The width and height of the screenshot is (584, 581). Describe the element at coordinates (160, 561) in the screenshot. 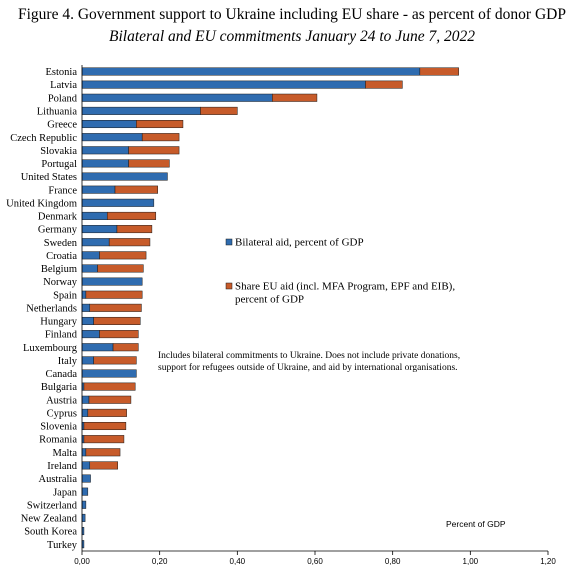

I see `x-tick-label: 0,20` at that location.